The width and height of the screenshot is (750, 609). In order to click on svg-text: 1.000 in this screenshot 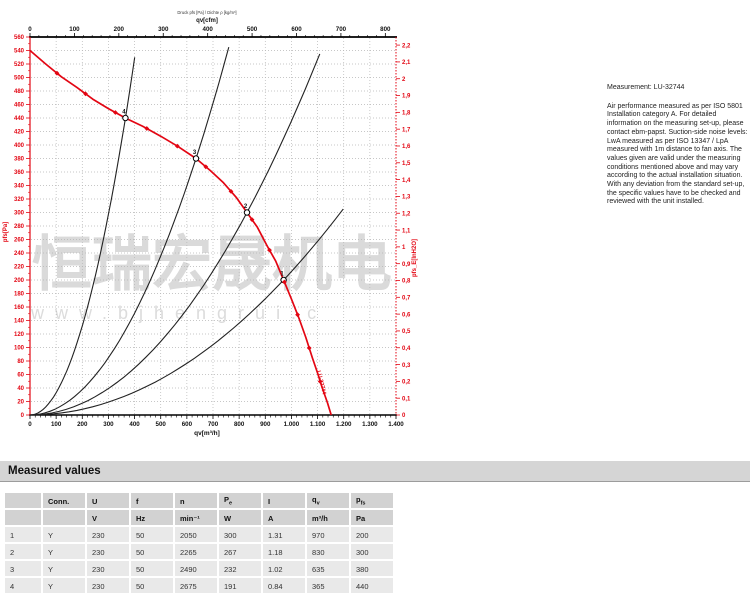, I will do `click(292, 424)`.